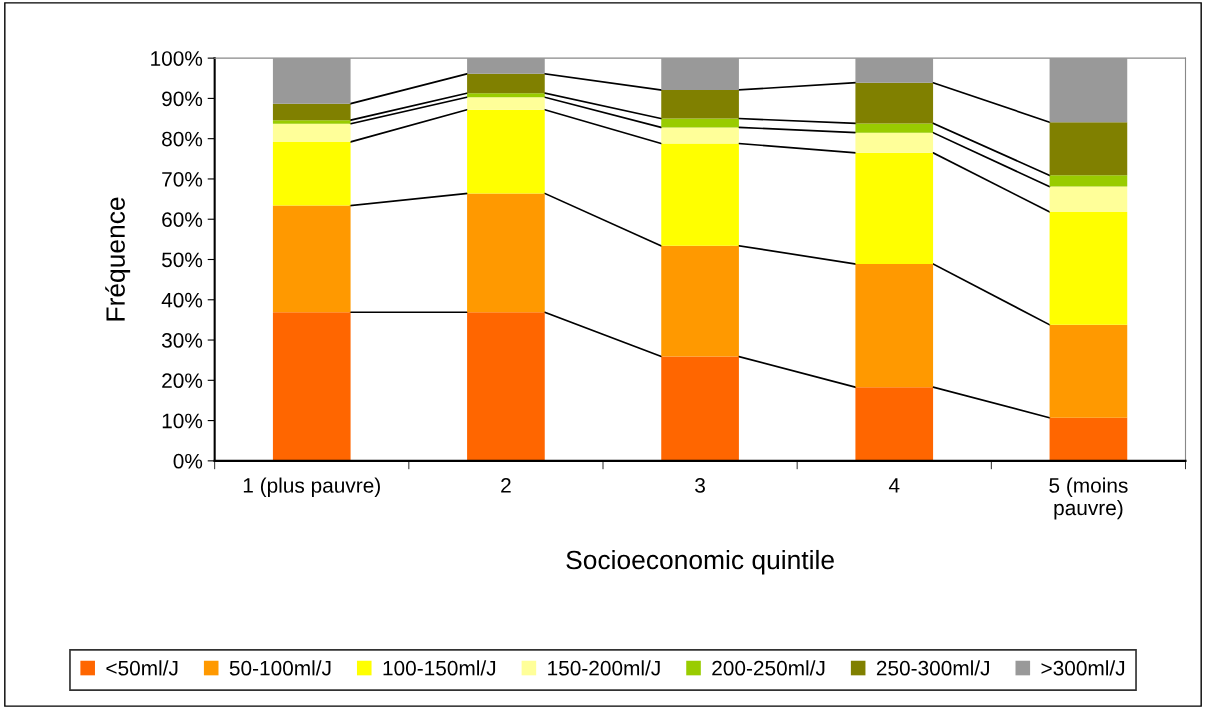 This screenshot has width=1206, height=709. What do you see at coordinates (311, 487) in the screenshot?
I see `x-tick-label: 1 (plus pauvre)` at bounding box center [311, 487].